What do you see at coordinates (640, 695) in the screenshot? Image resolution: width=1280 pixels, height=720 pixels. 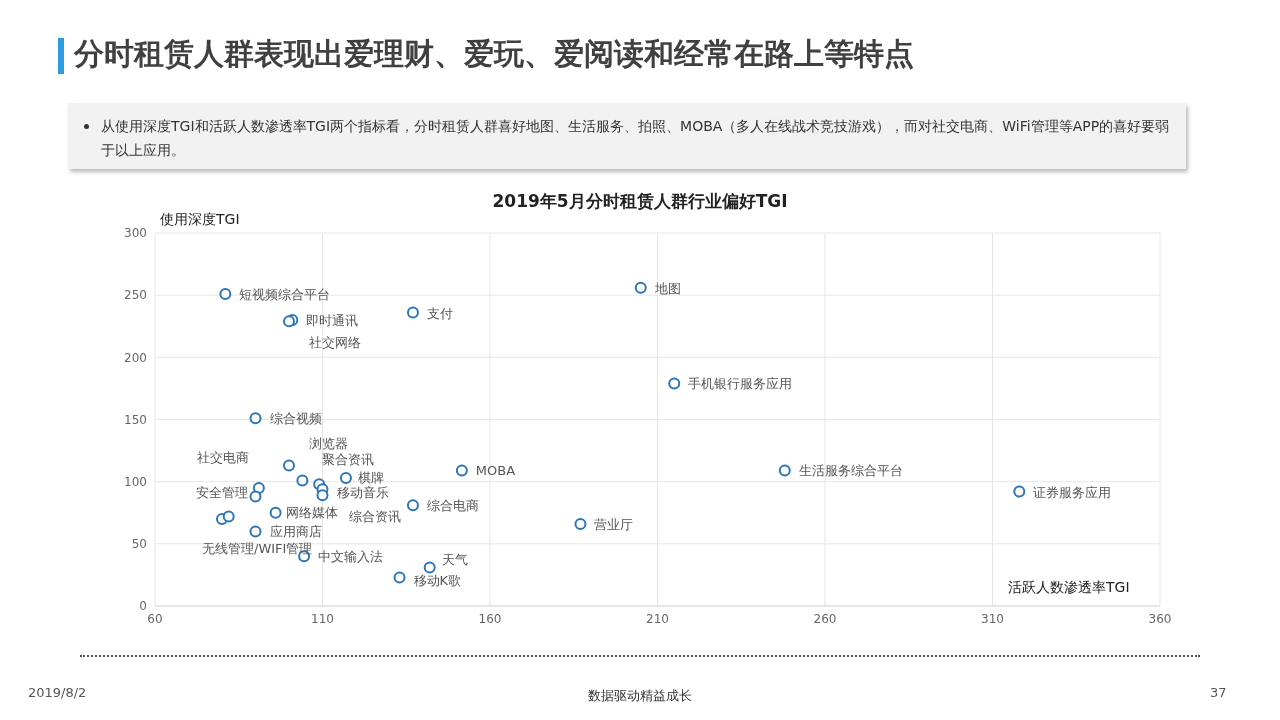 I see `text: 数据驱动精益成长` at bounding box center [640, 695].